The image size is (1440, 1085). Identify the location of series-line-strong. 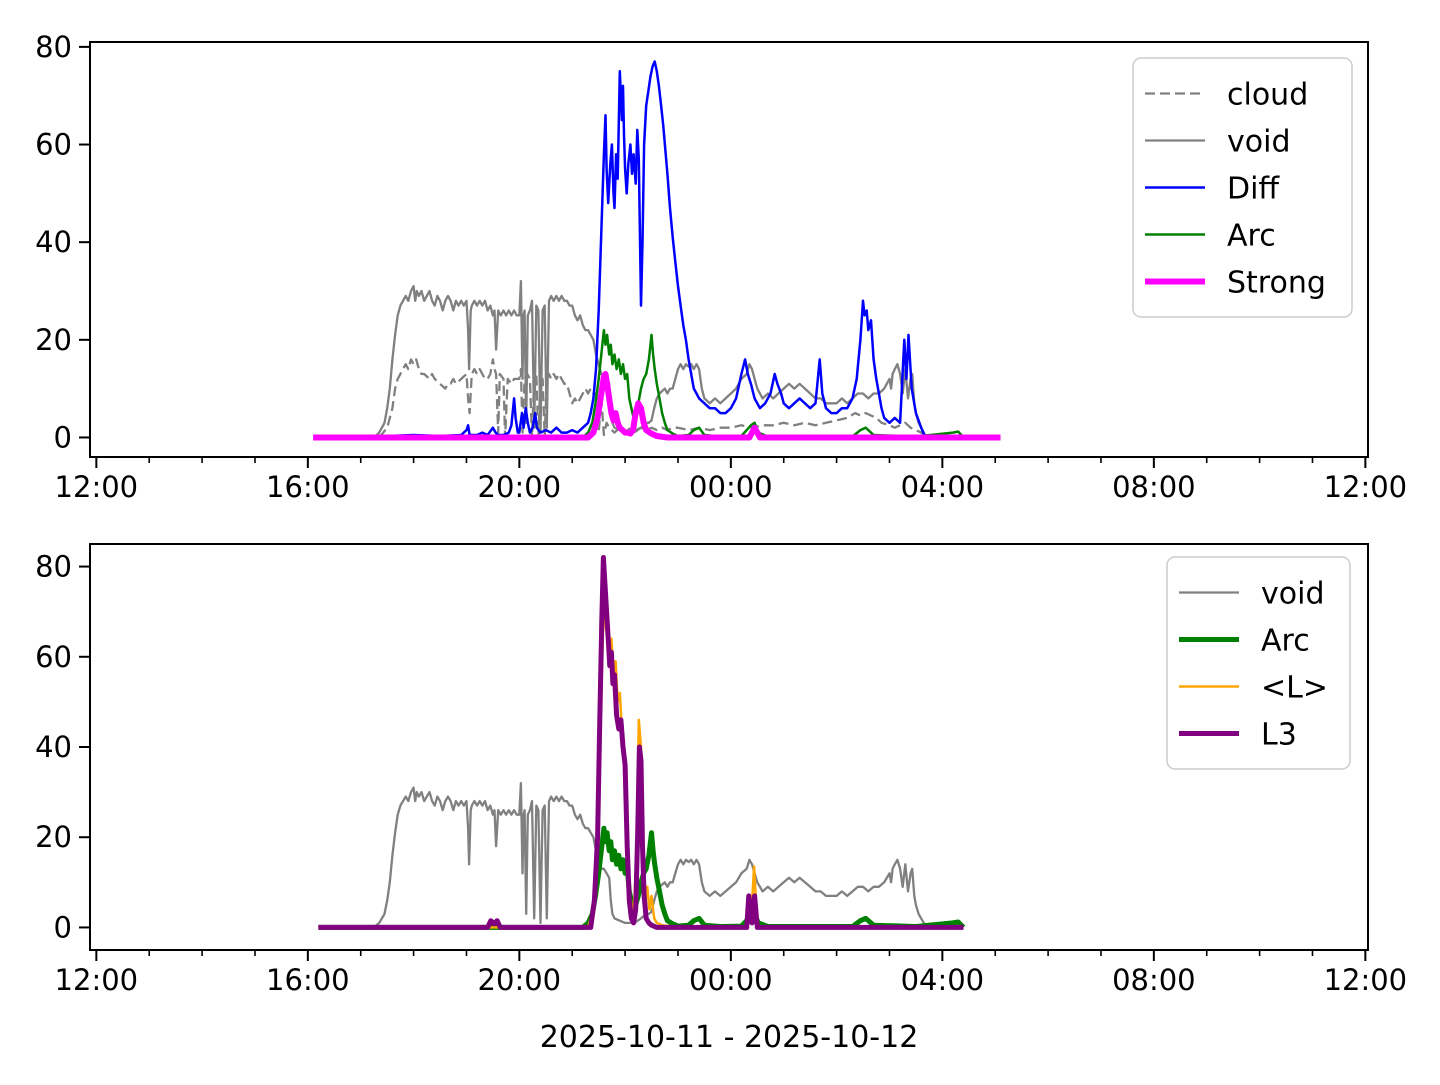
(657, 406).